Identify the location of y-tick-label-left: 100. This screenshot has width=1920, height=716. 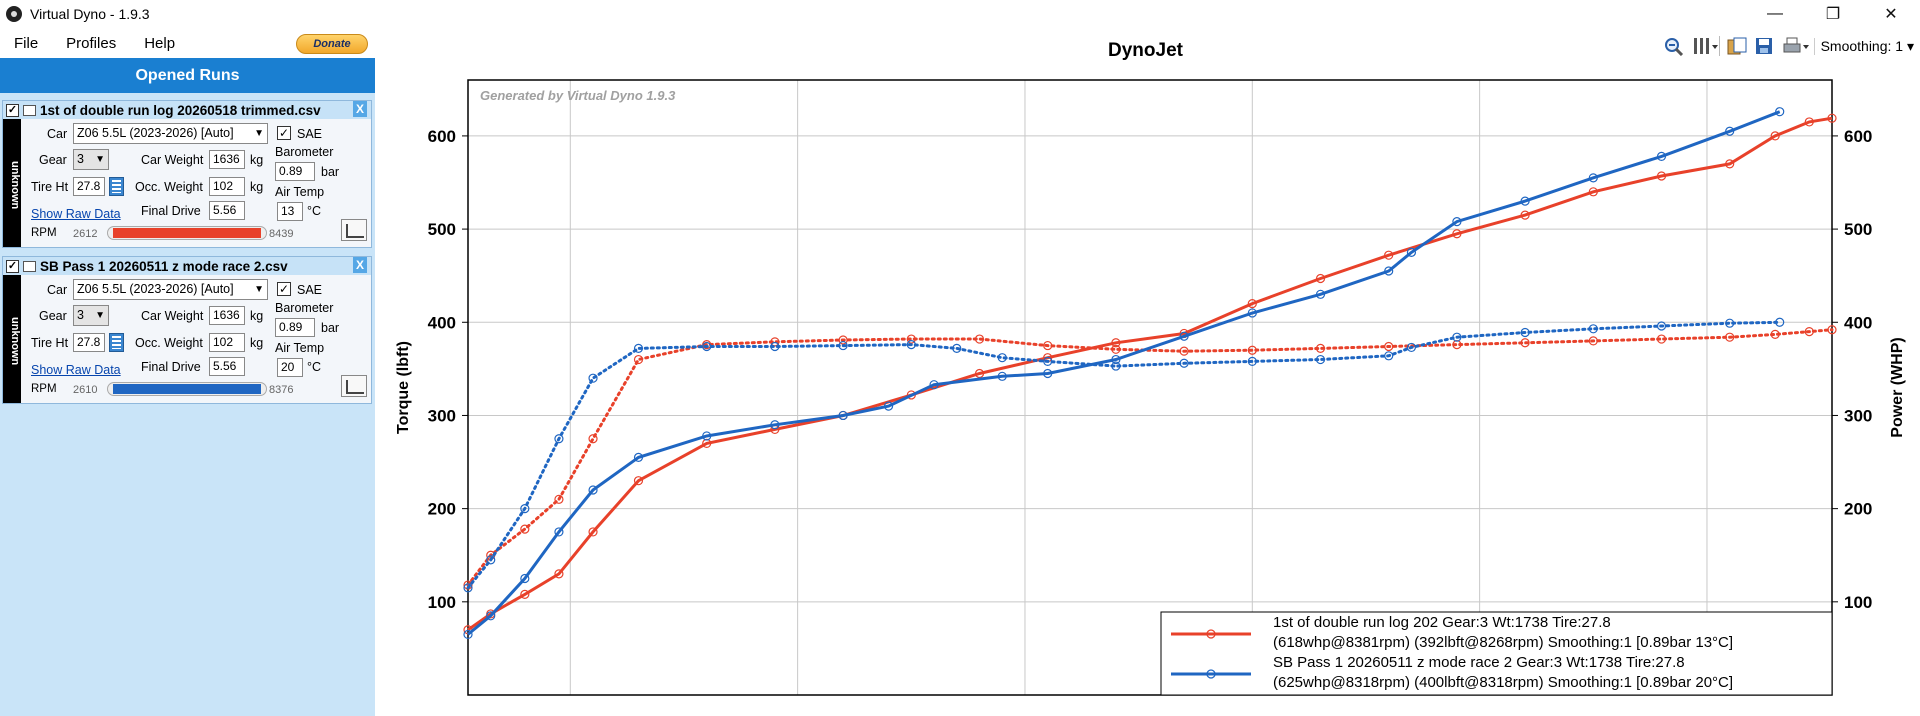
(442, 602).